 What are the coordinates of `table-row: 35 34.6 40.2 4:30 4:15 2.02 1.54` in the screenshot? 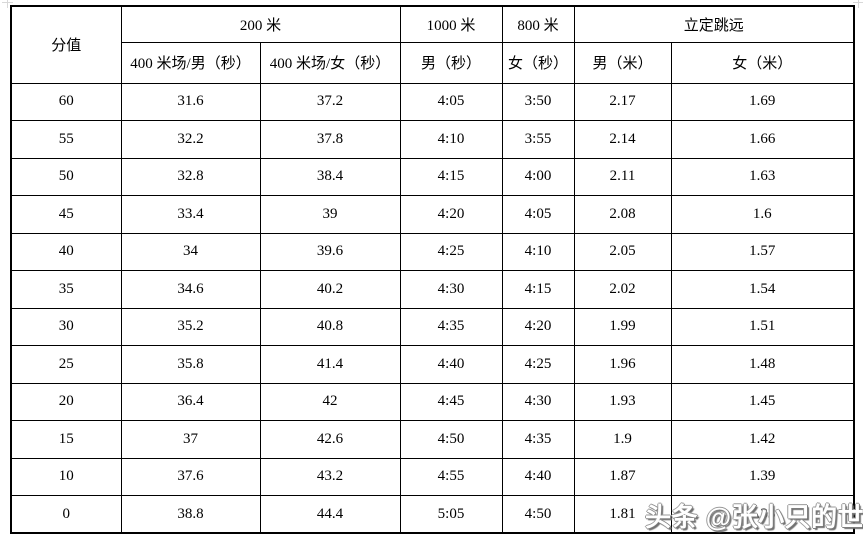 It's located at (432, 289).